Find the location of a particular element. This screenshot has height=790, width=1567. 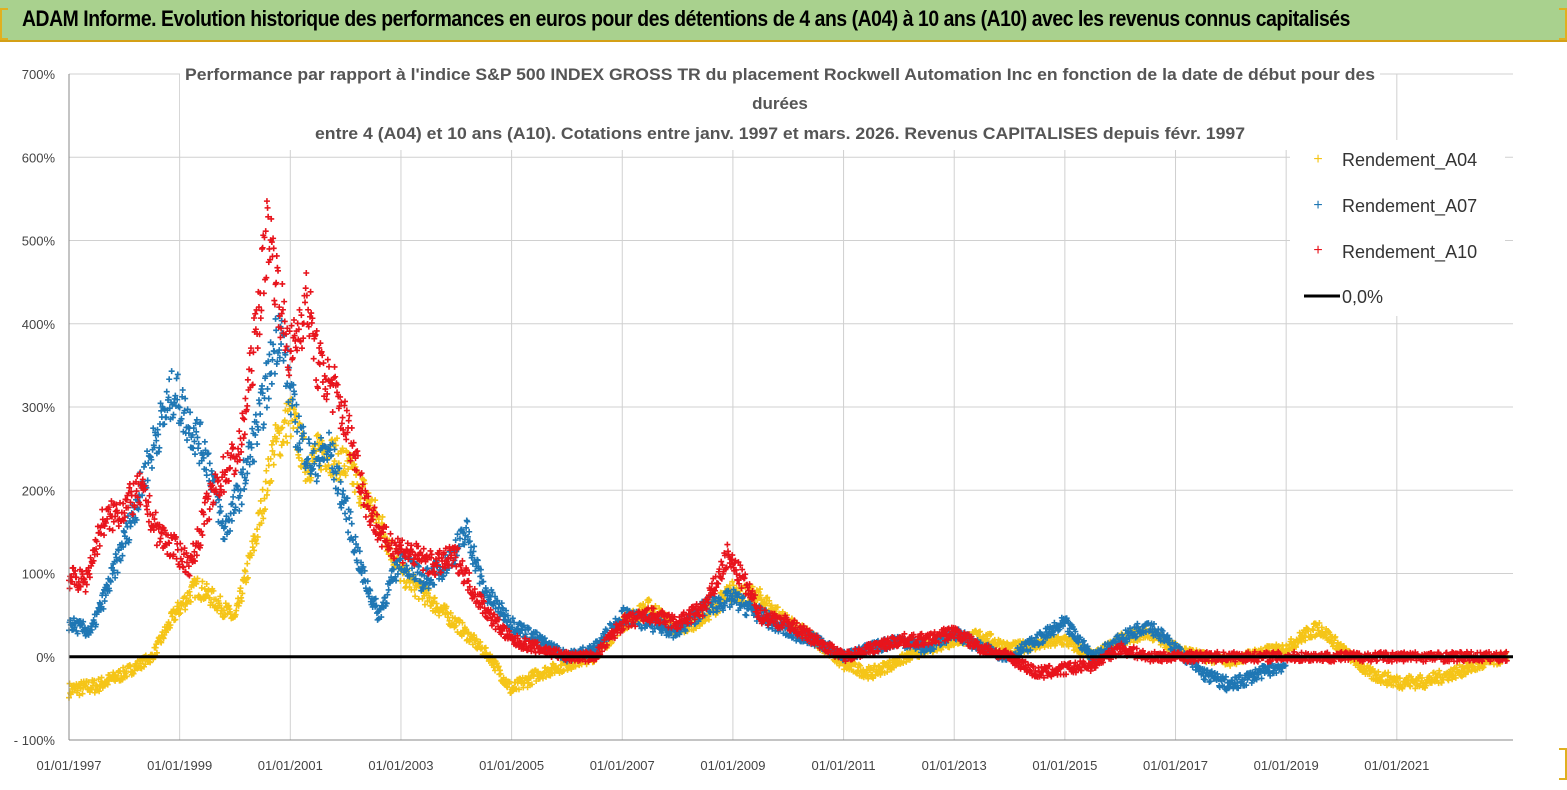

x-tick-label: 01/01/2017 is located at coordinates (1175, 765).